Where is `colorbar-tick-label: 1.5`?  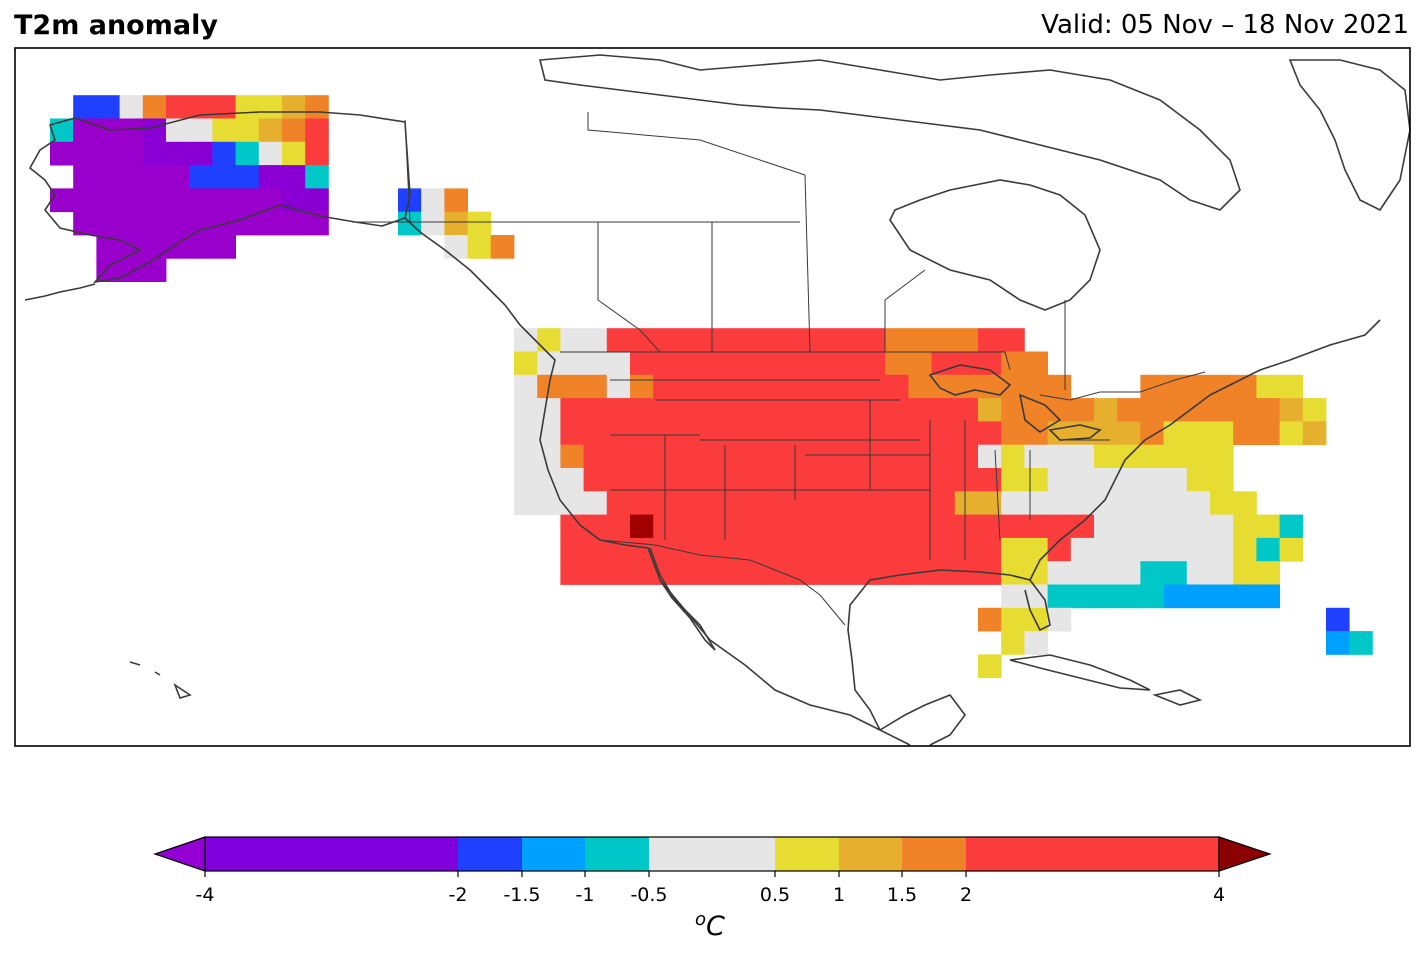
colorbar-tick-label: 1.5 is located at coordinates (902, 895).